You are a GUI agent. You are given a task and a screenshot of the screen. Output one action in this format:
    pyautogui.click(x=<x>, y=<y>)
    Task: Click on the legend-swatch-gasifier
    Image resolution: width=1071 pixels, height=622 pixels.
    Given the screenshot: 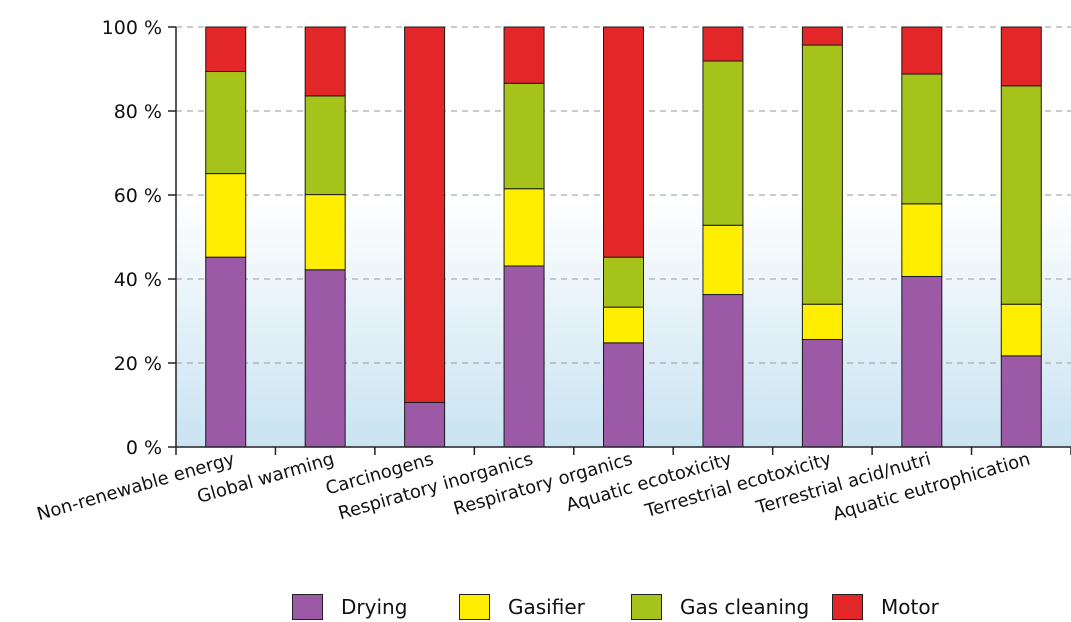 What is the action you would take?
    pyautogui.click(x=474, y=607)
    